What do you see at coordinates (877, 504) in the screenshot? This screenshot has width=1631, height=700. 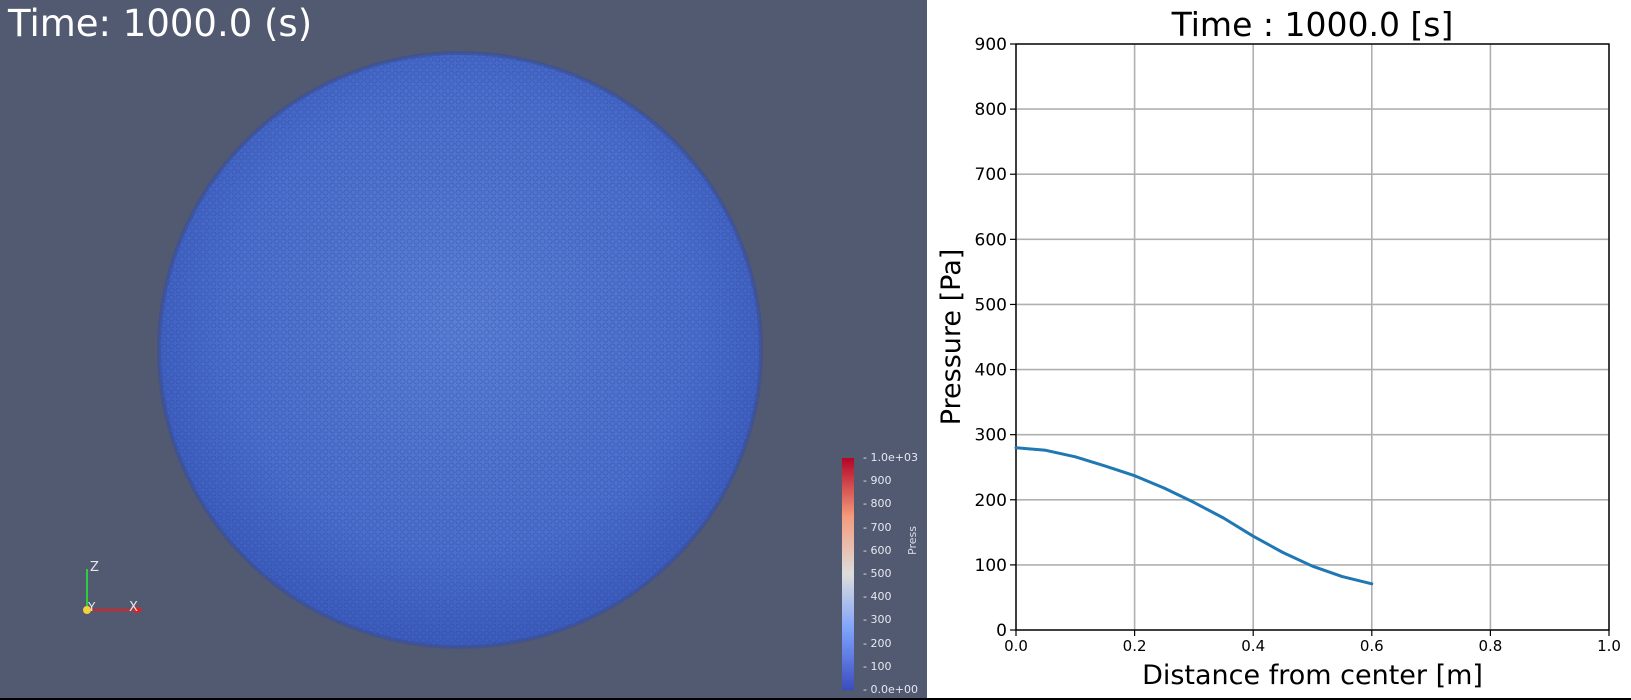 I see `colorbar-label: - 800` at bounding box center [877, 504].